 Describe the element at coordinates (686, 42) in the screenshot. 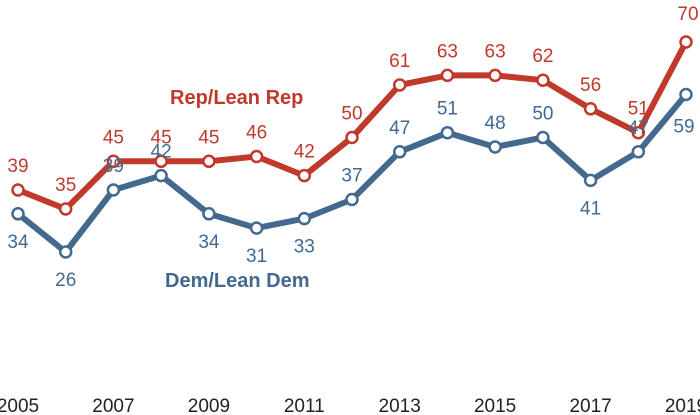

I see `point-rep-2019` at that location.